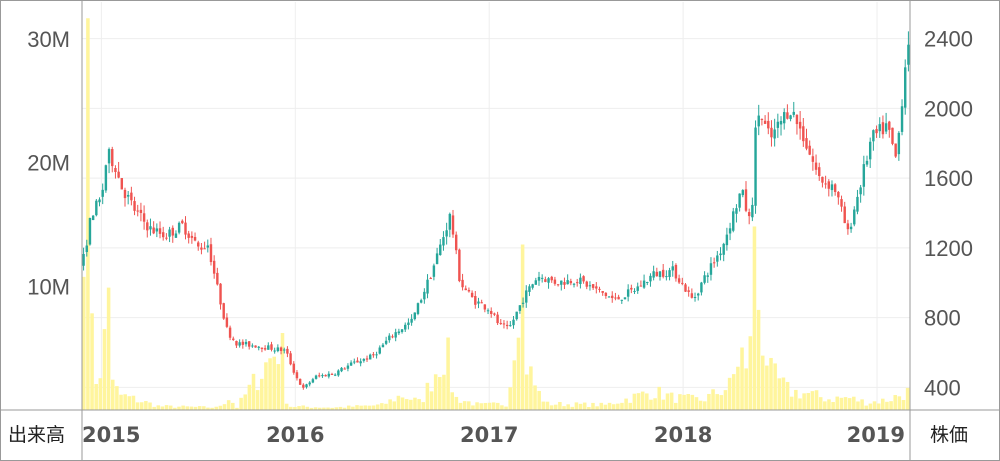 The width and height of the screenshot is (1000, 461). What do you see at coordinates (48, 286) in the screenshot?
I see `left-tick-label: 10M` at bounding box center [48, 286].